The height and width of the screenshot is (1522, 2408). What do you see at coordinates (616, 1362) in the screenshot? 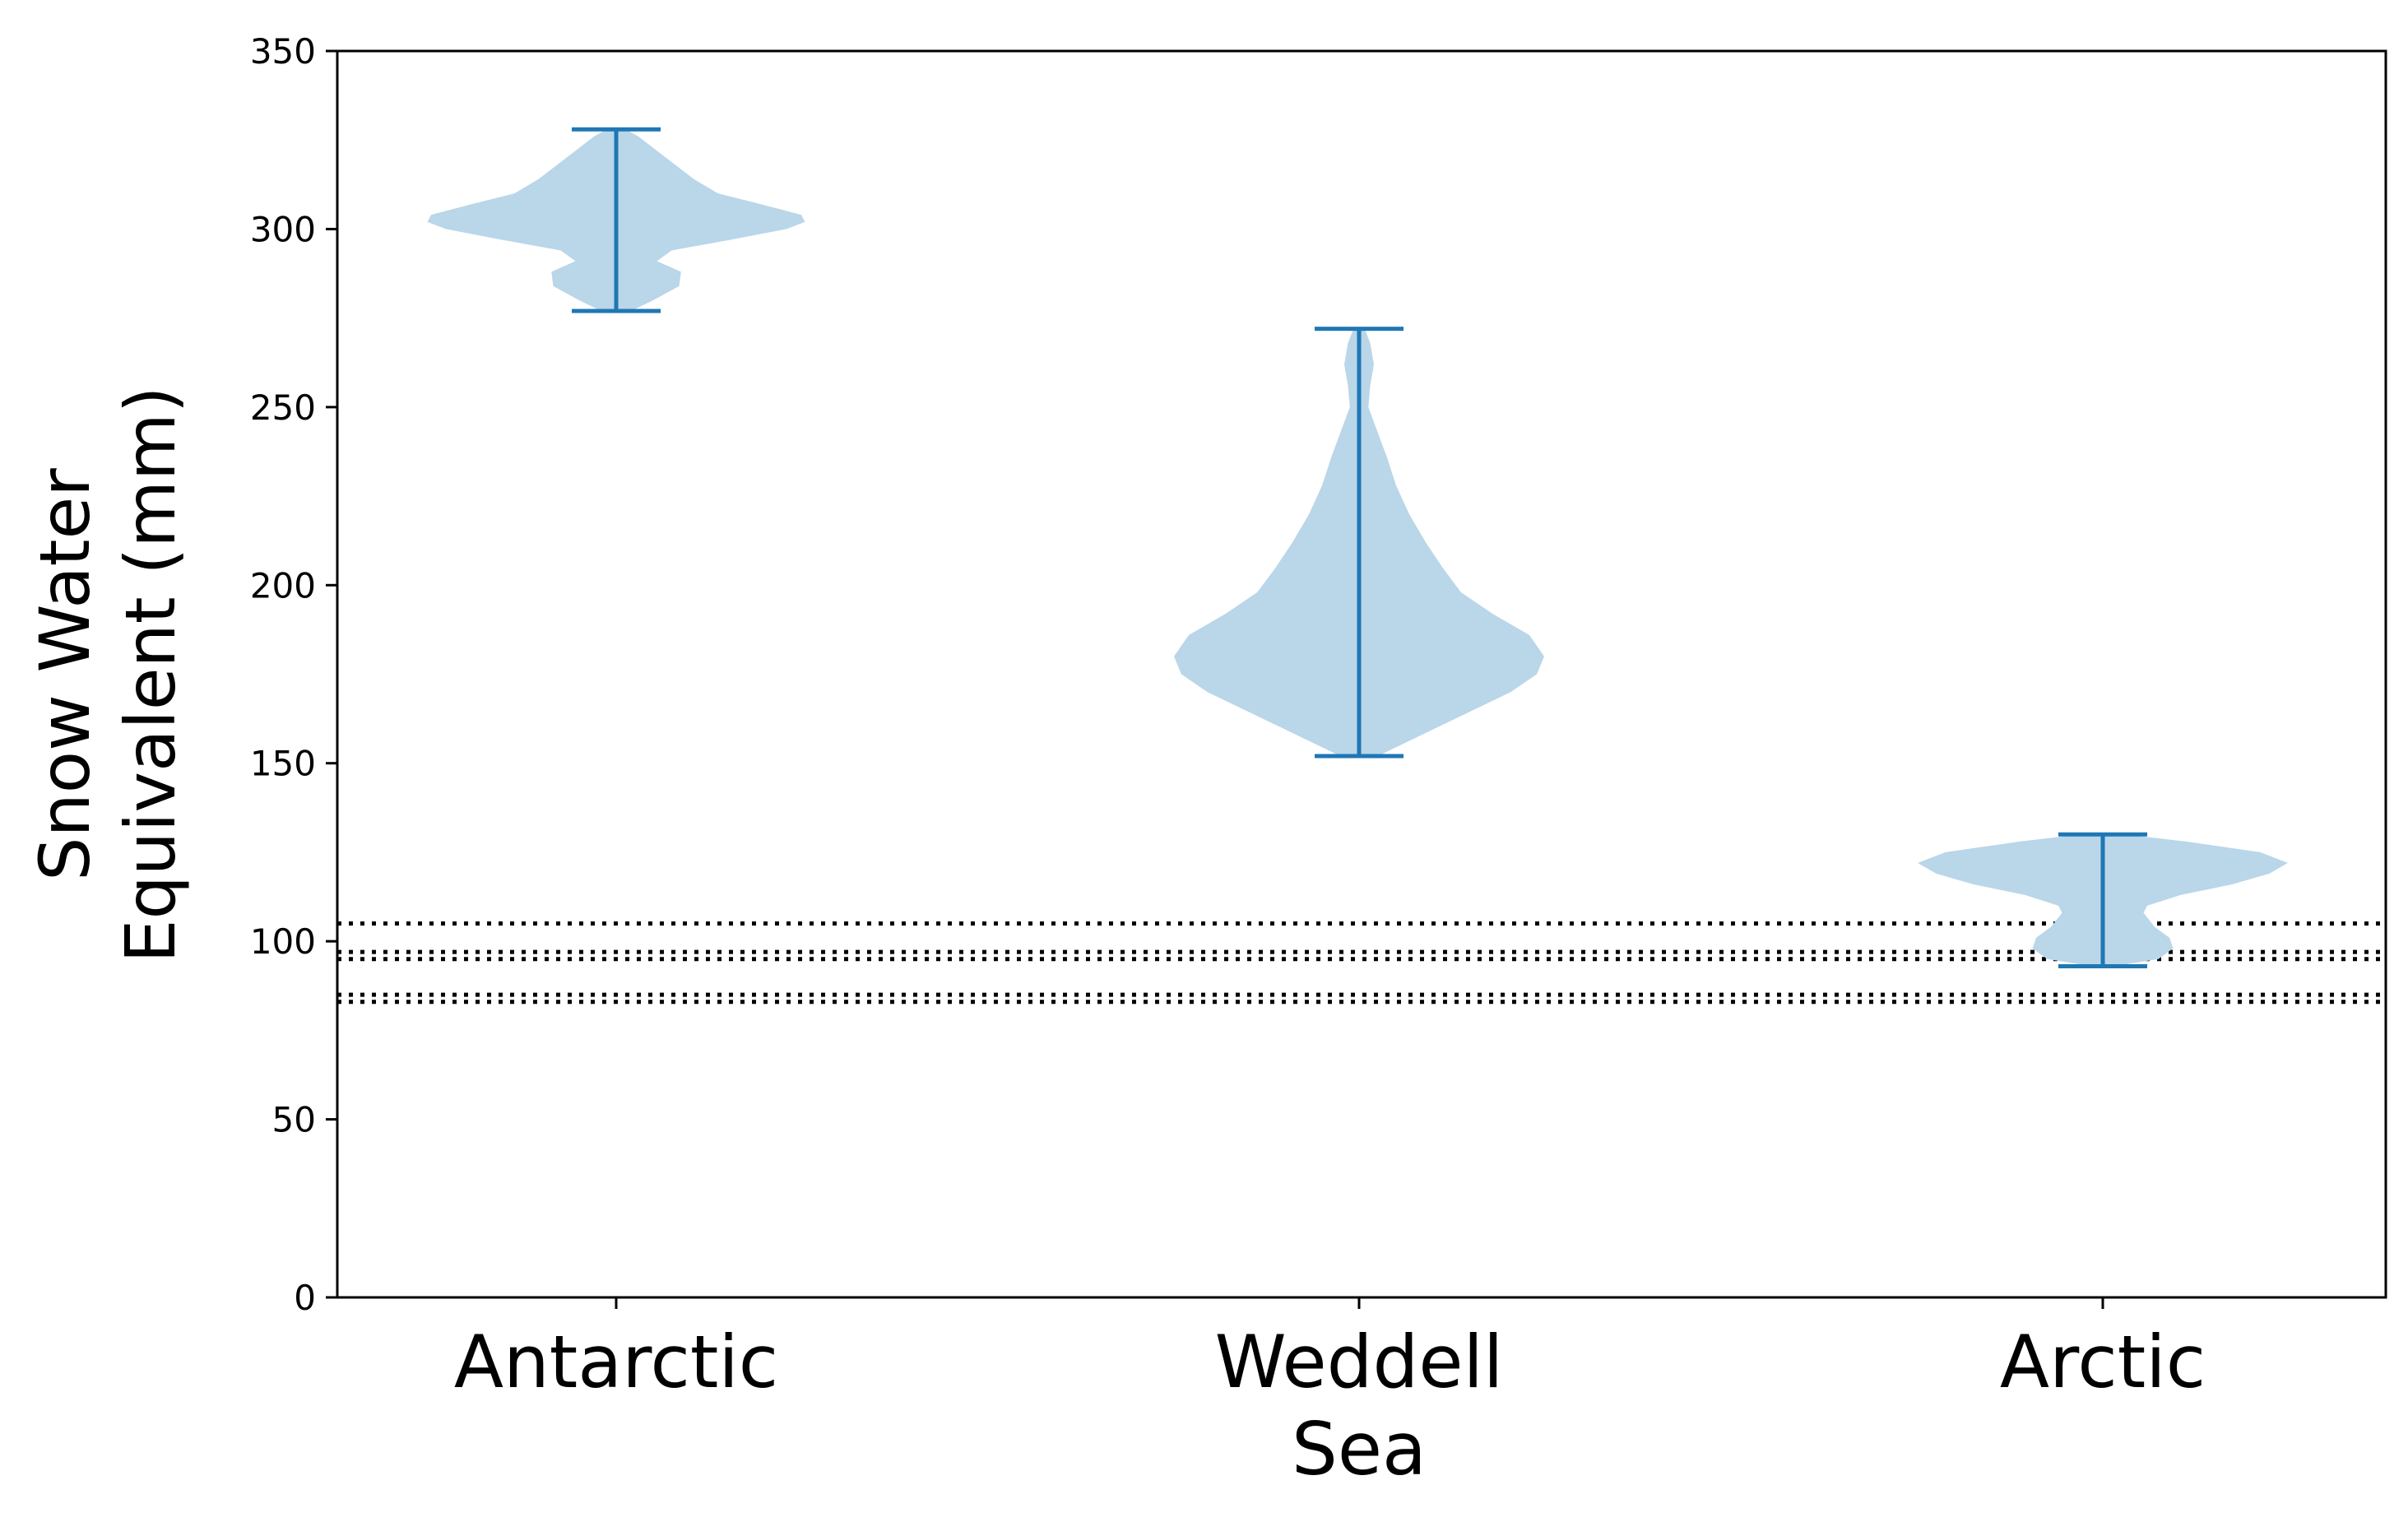
I see `x-tick-label: Antarctic` at bounding box center [616, 1362].